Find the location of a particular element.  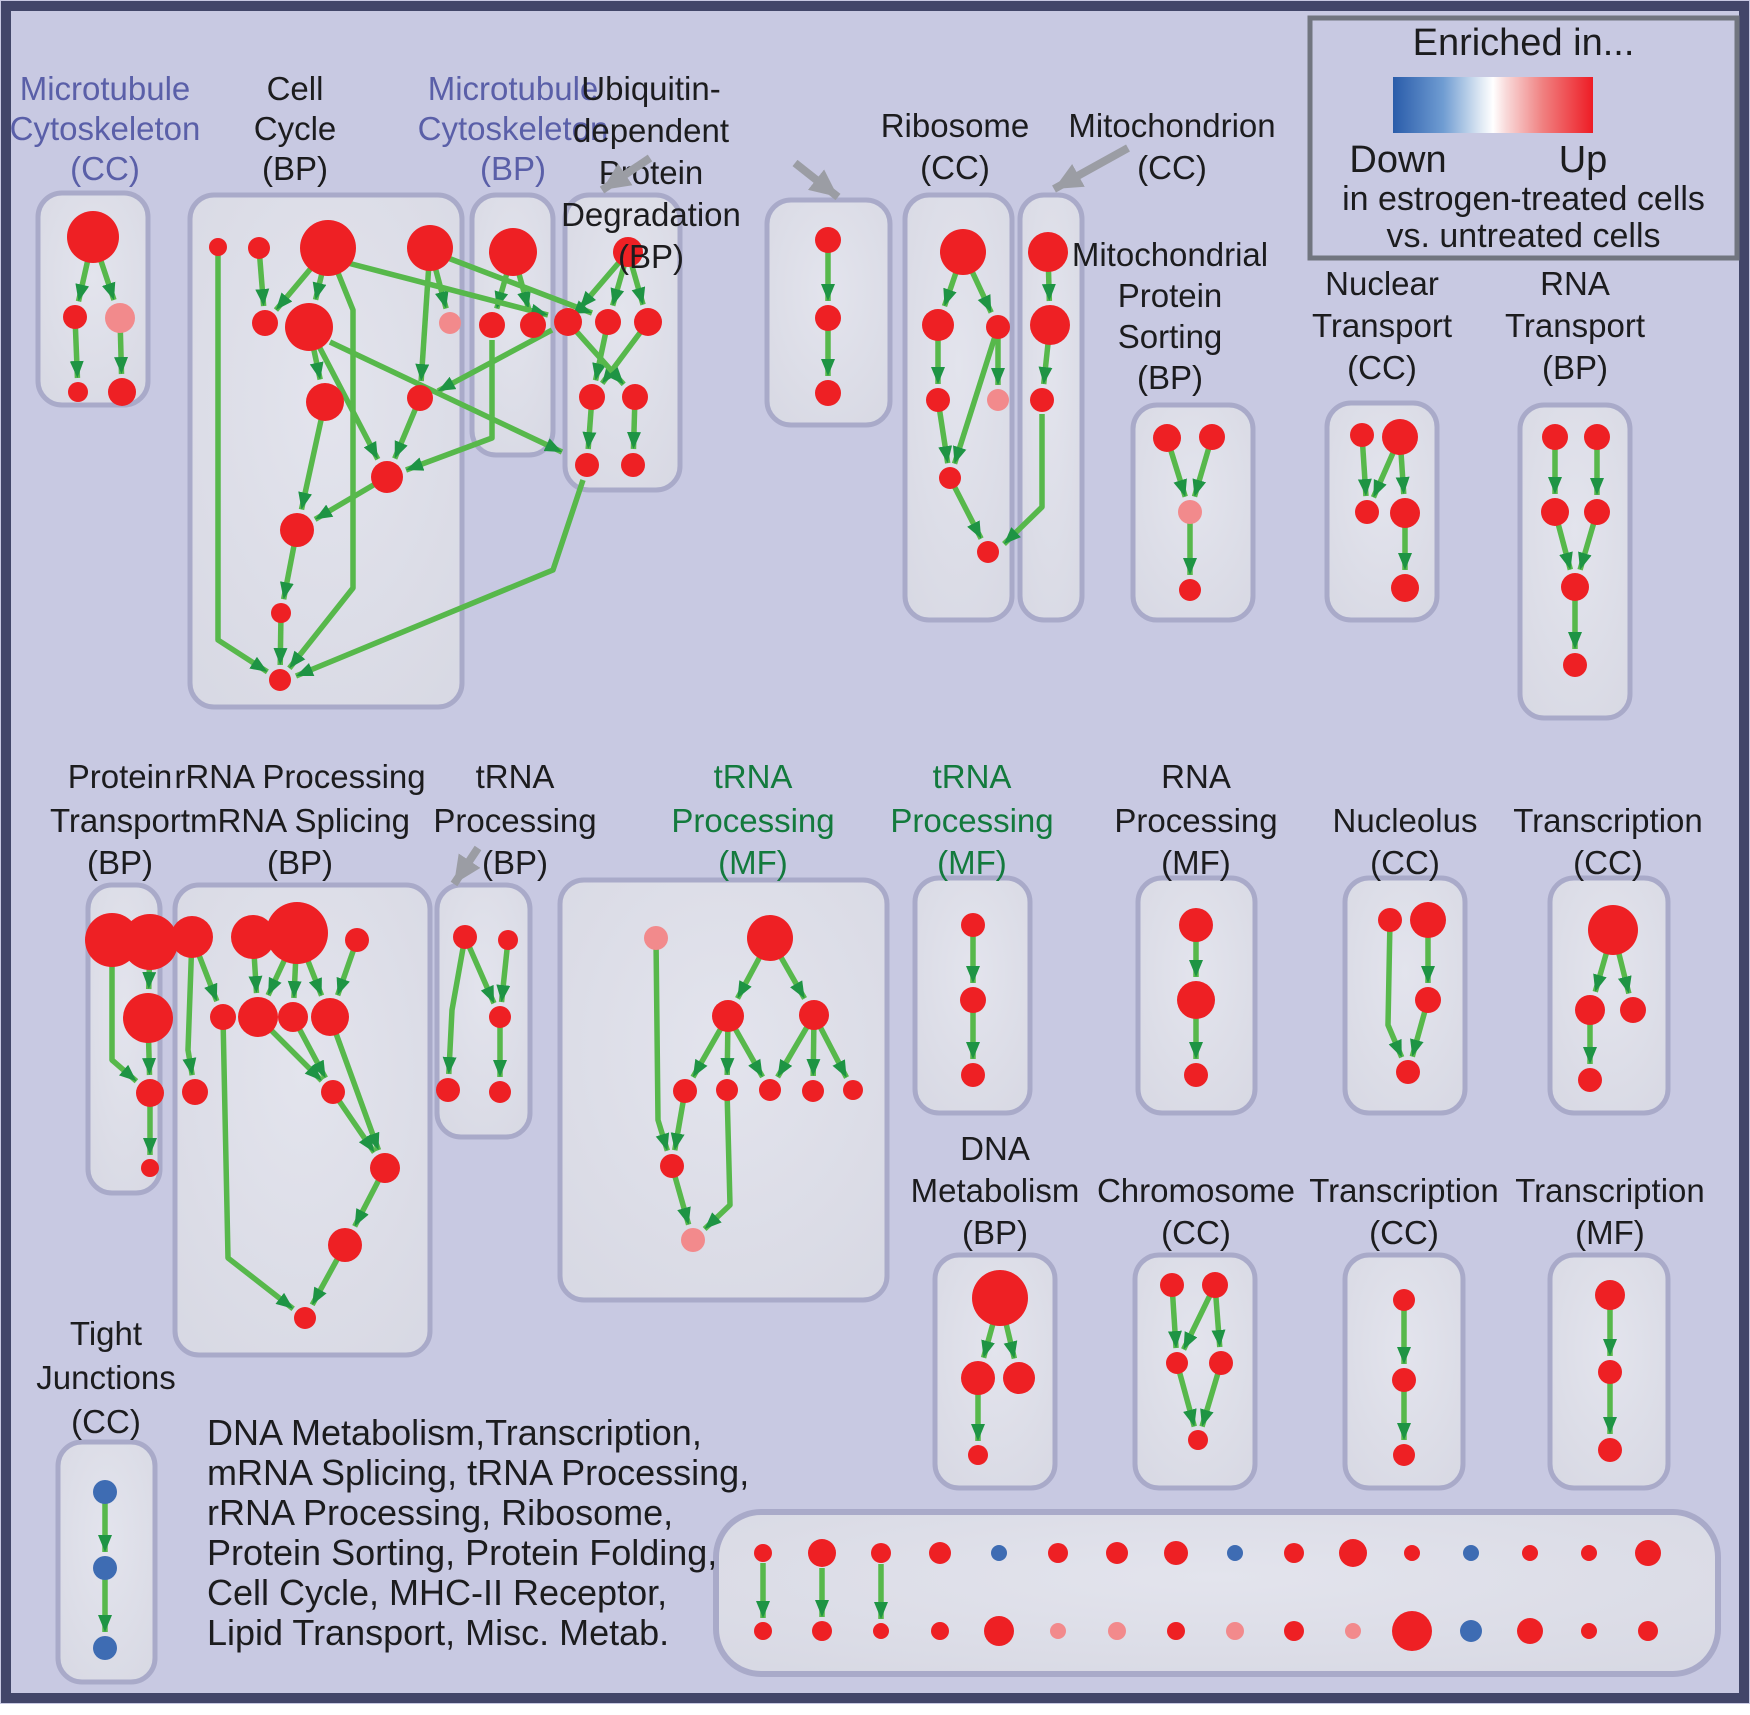

cluster-label-mitochondrion-cc: Mitochondrion is located at coordinates (1171, 125).